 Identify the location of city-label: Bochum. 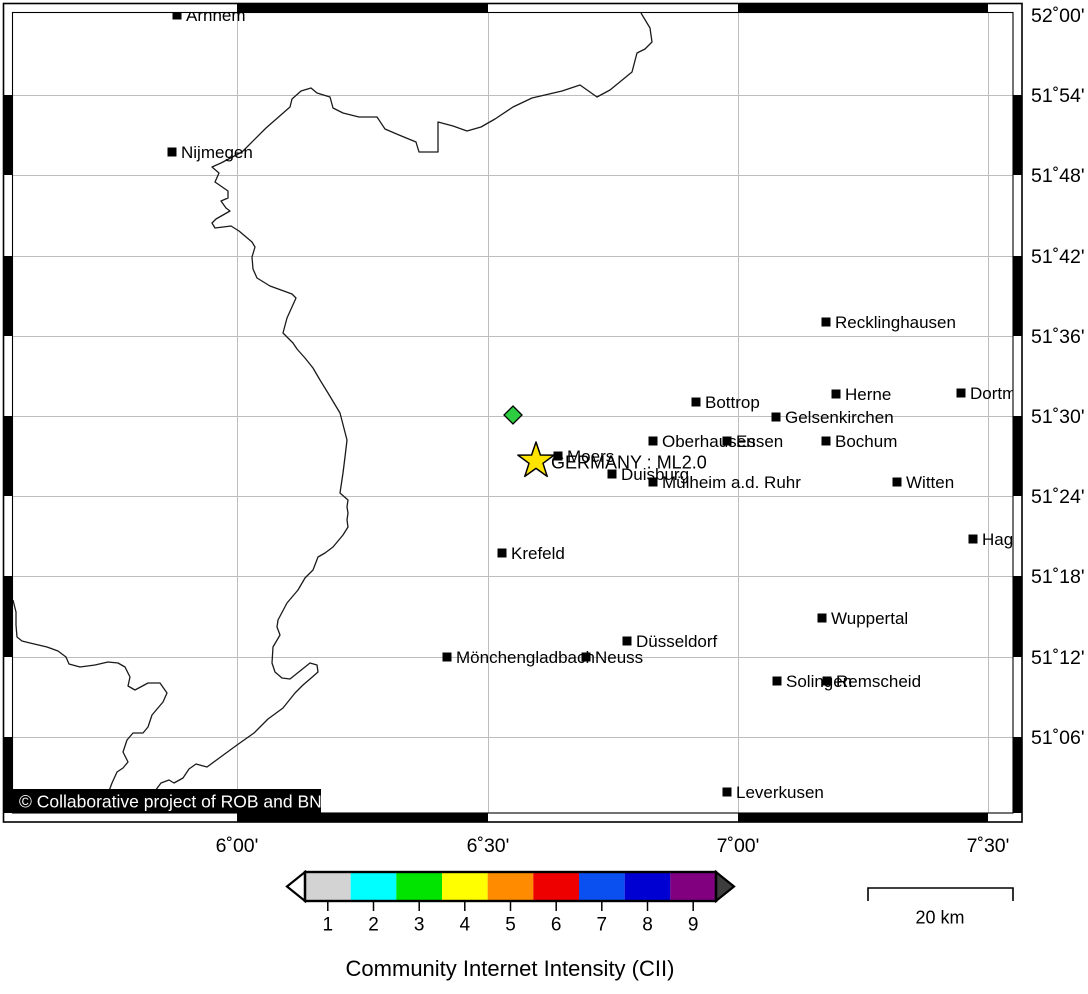
(866, 441).